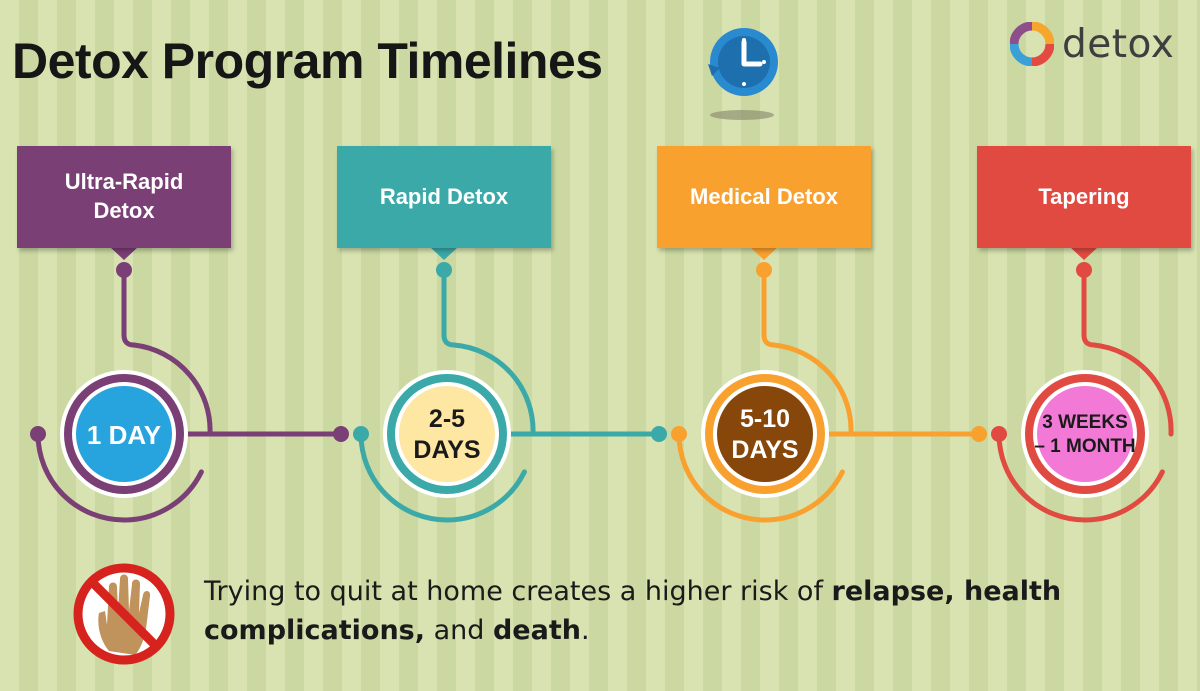 This screenshot has height=691, width=1200. What do you see at coordinates (743, 74) in the screenshot?
I see `clock-icon` at bounding box center [743, 74].